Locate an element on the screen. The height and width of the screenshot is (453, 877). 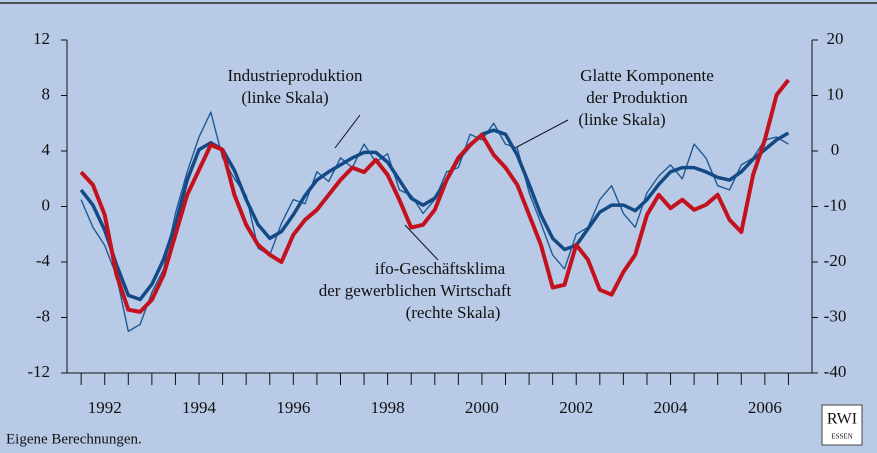
y2-tick-label: -10 is located at coordinates (835, 204).